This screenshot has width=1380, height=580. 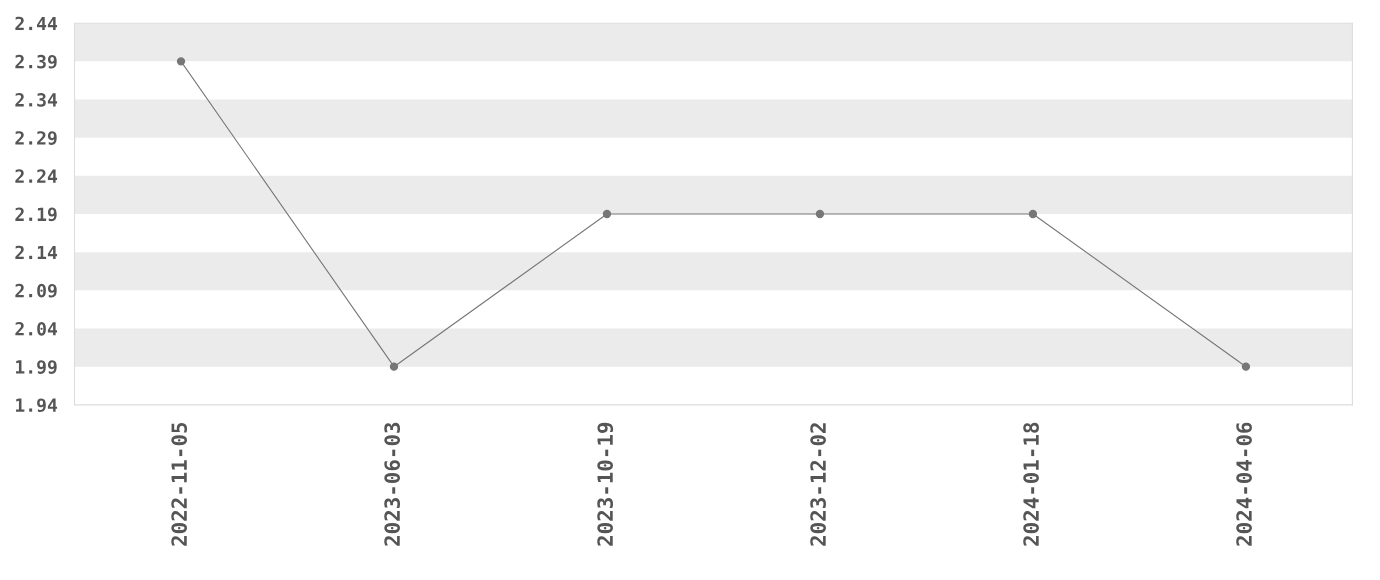 What do you see at coordinates (36, 176) in the screenshot?
I see `y-tick-label: 2.24` at bounding box center [36, 176].